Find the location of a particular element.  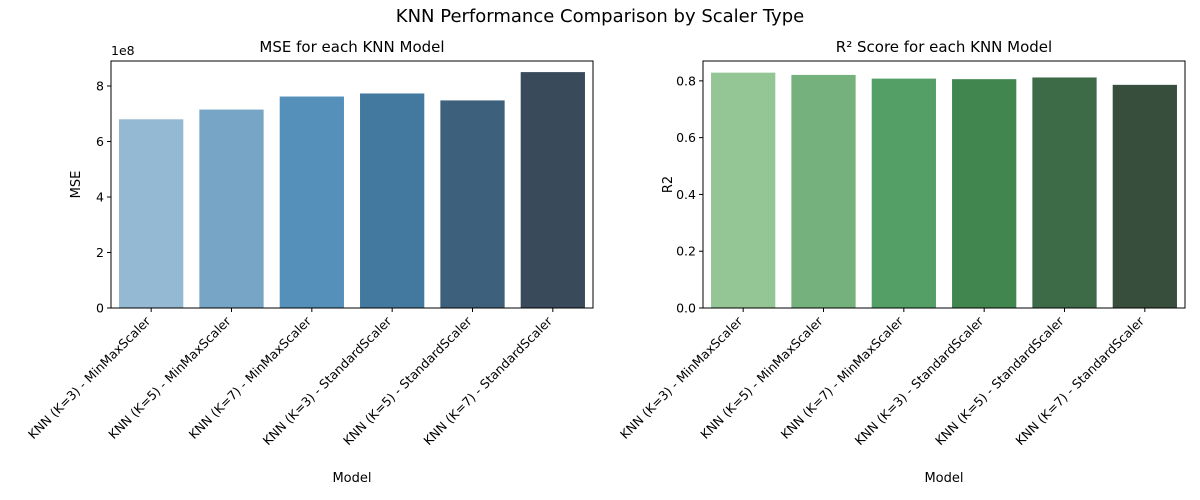

panel-1-x-tick-label: KNN (K=7) - StandardScaler is located at coordinates (487, 380).